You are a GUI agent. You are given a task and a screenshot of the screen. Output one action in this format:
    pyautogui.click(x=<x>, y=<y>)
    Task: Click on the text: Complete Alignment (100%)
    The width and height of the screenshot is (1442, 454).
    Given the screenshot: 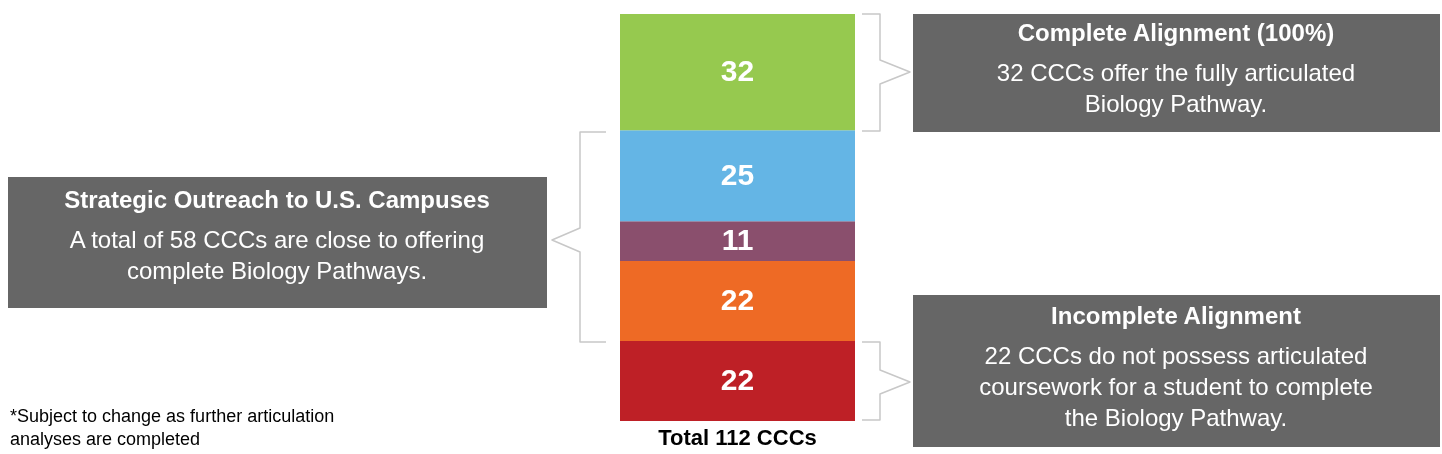 What is the action you would take?
    pyautogui.click(x=1176, y=32)
    